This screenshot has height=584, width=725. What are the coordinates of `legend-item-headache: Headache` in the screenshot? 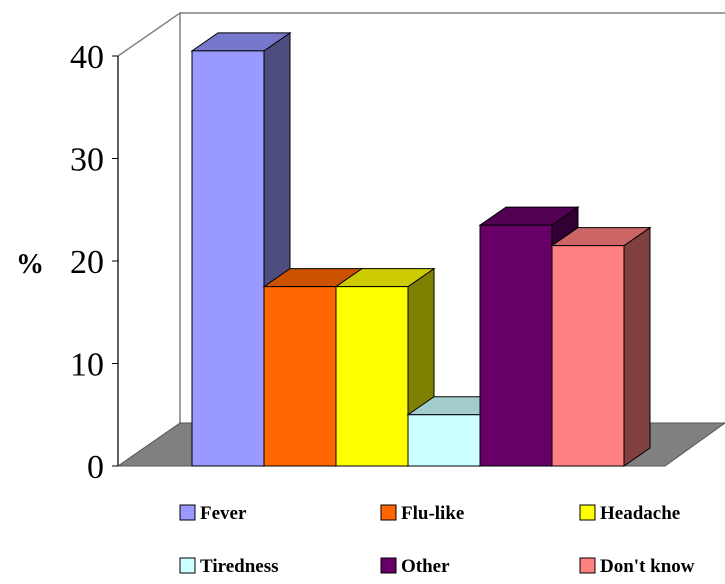 It's located at (629, 513).